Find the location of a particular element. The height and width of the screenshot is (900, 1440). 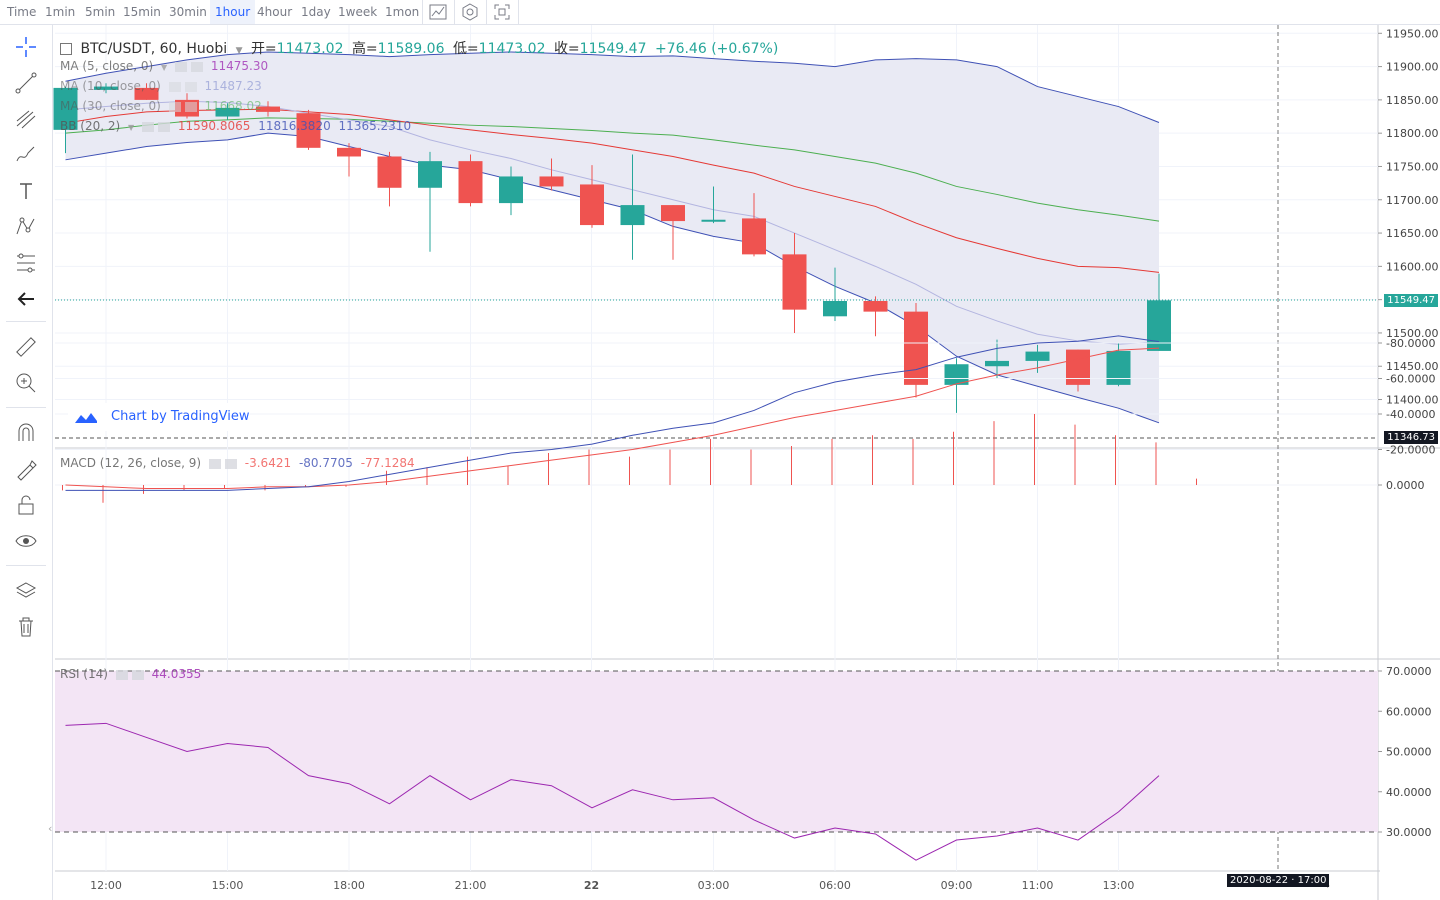

time-label: Time is located at coordinates (22, 12).